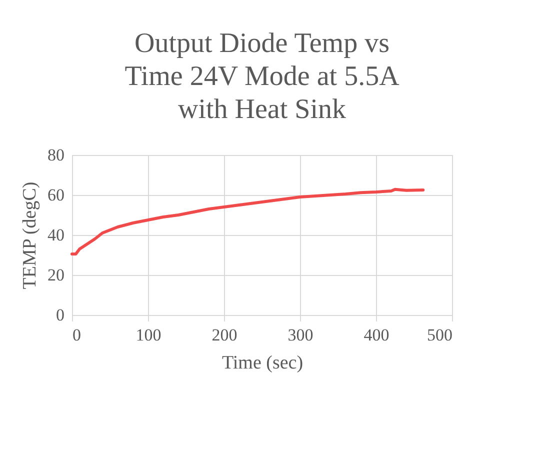  I want to click on y-tick-label: 0, so click(60, 315).